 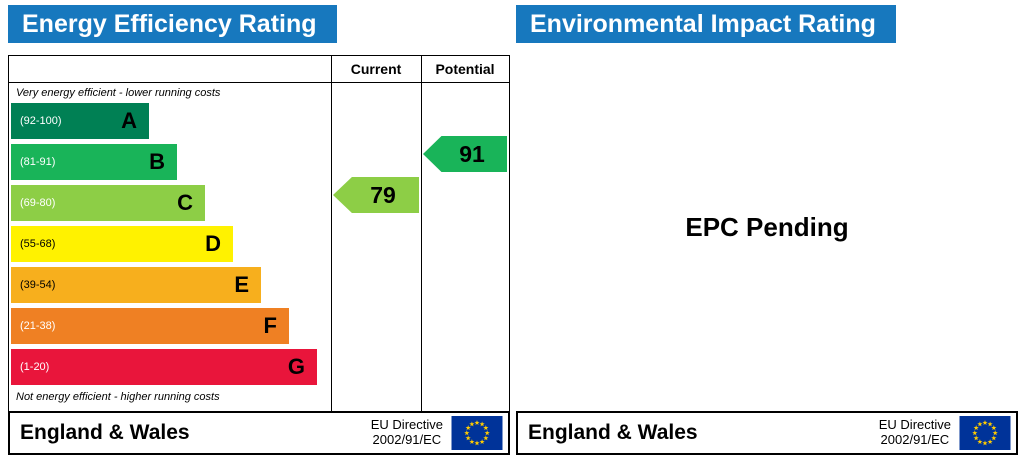 What do you see at coordinates (767, 227) in the screenshot?
I see `epc-pending-message: EPC Pending` at bounding box center [767, 227].